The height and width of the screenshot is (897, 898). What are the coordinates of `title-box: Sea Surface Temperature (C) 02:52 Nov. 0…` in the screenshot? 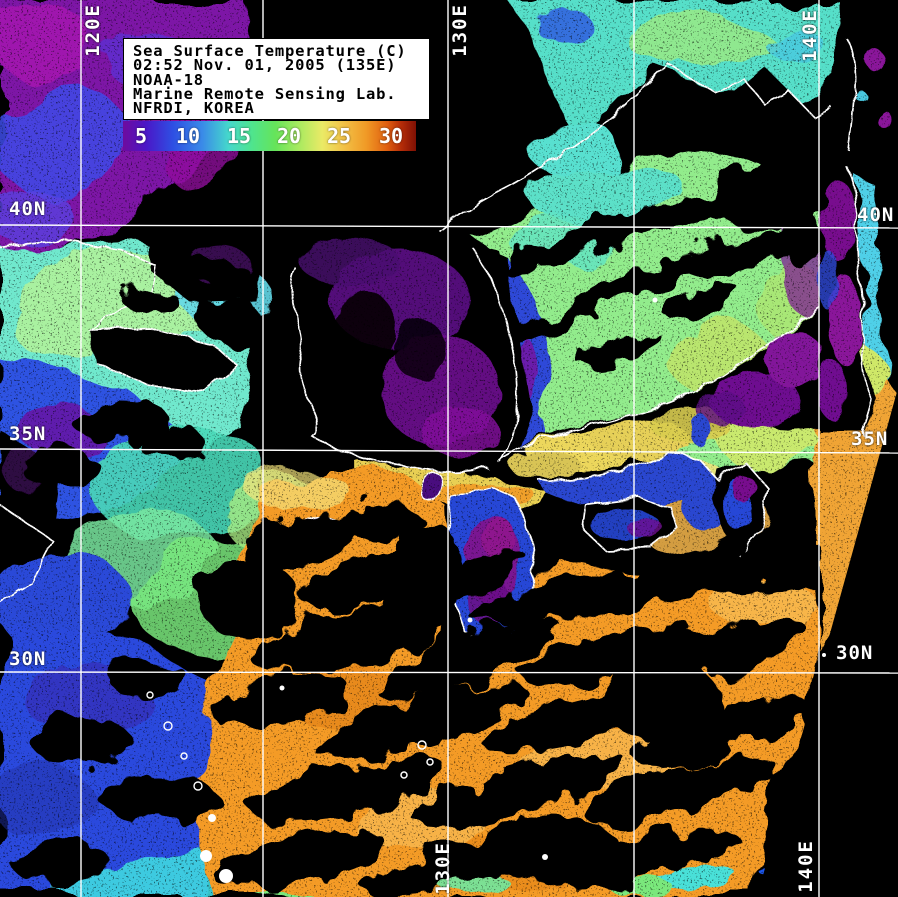 It's located at (276, 79).